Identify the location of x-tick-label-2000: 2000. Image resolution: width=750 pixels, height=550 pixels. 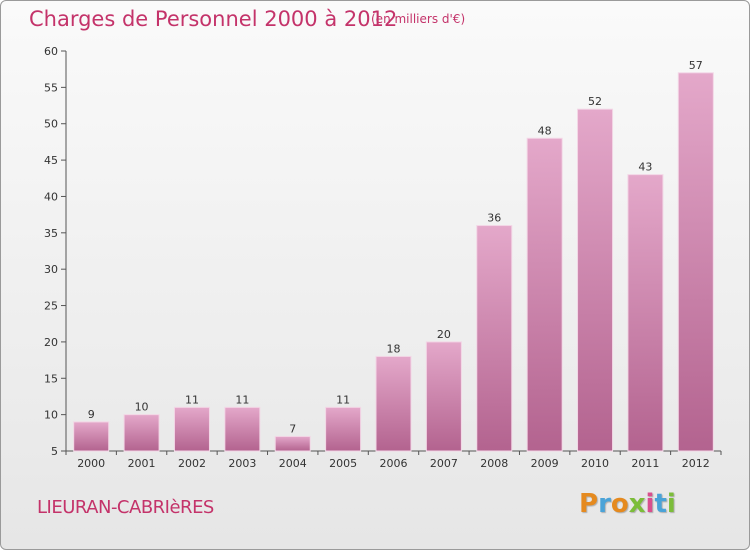
(91, 463).